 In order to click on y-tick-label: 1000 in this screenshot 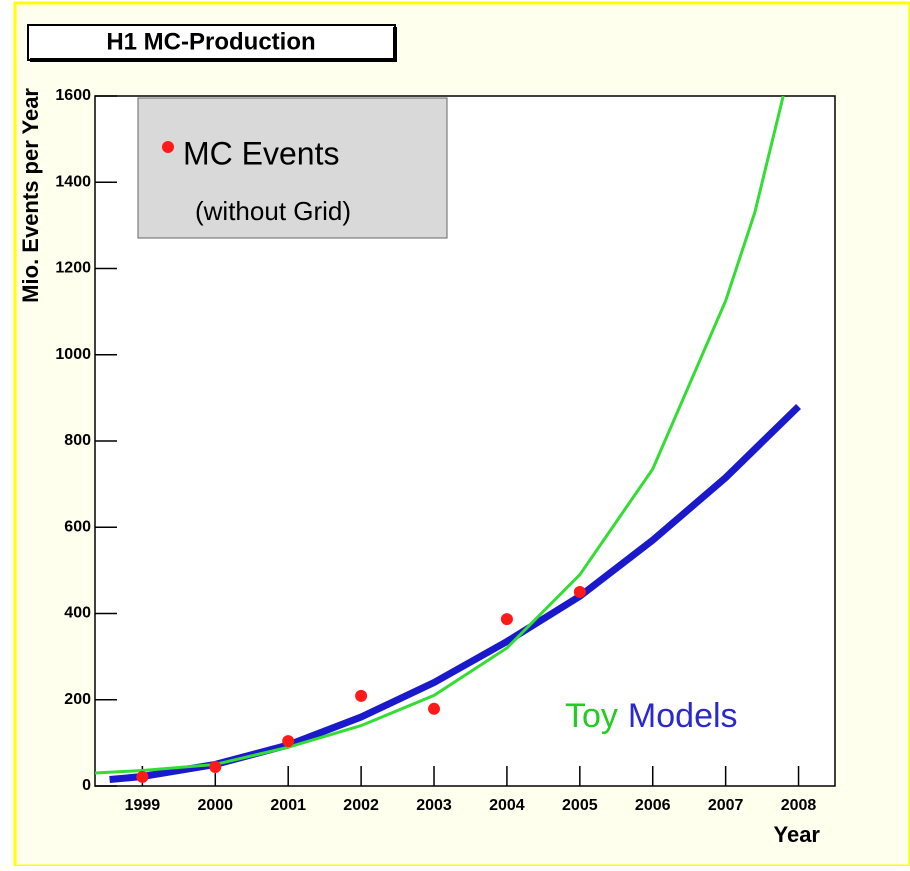, I will do `click(73, 354)`.